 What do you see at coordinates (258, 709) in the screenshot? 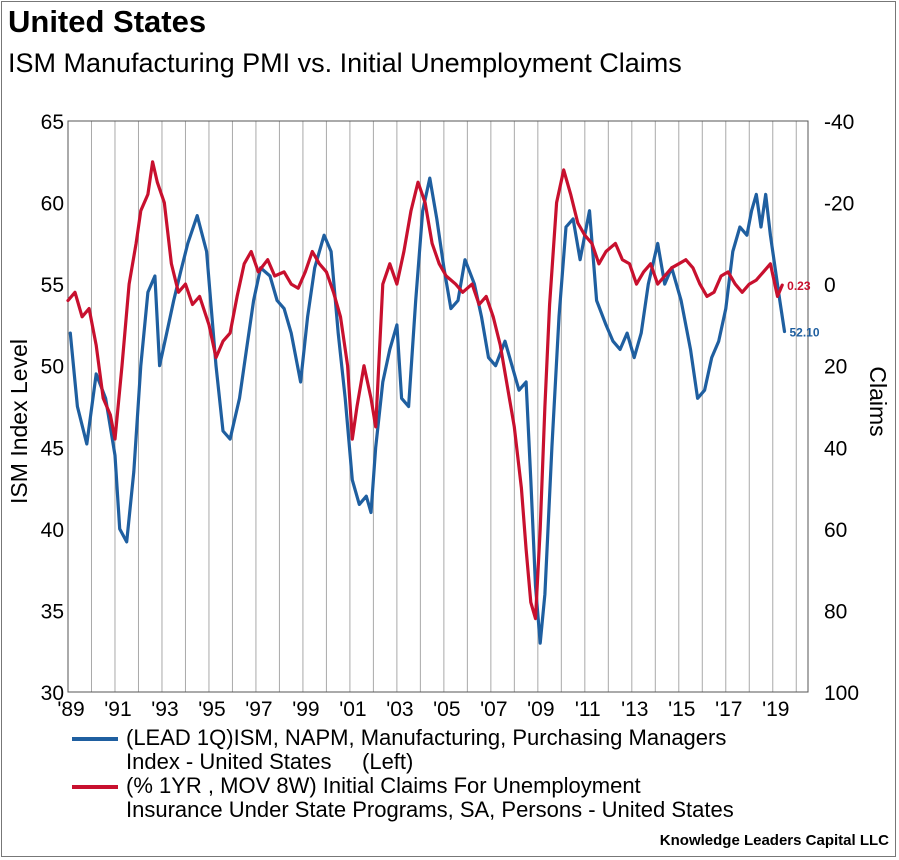
I see `x-tick-label: '97` at bounding box center [258, 709].